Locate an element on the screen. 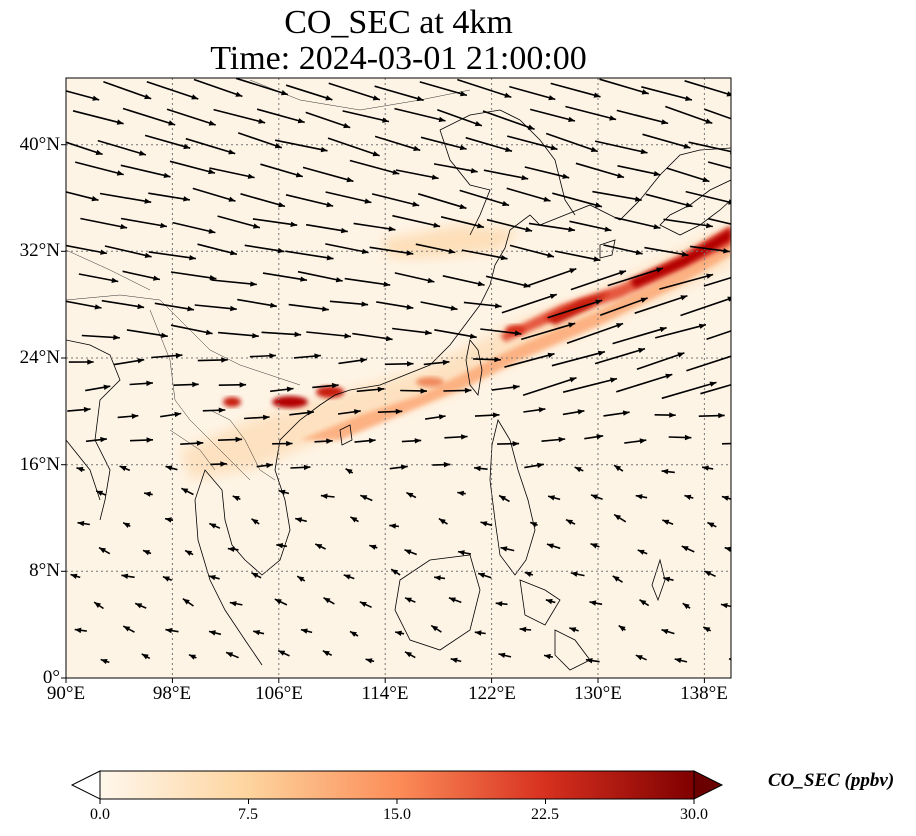  lon-label-138e: 138°E is located at coordinates (704, 693).